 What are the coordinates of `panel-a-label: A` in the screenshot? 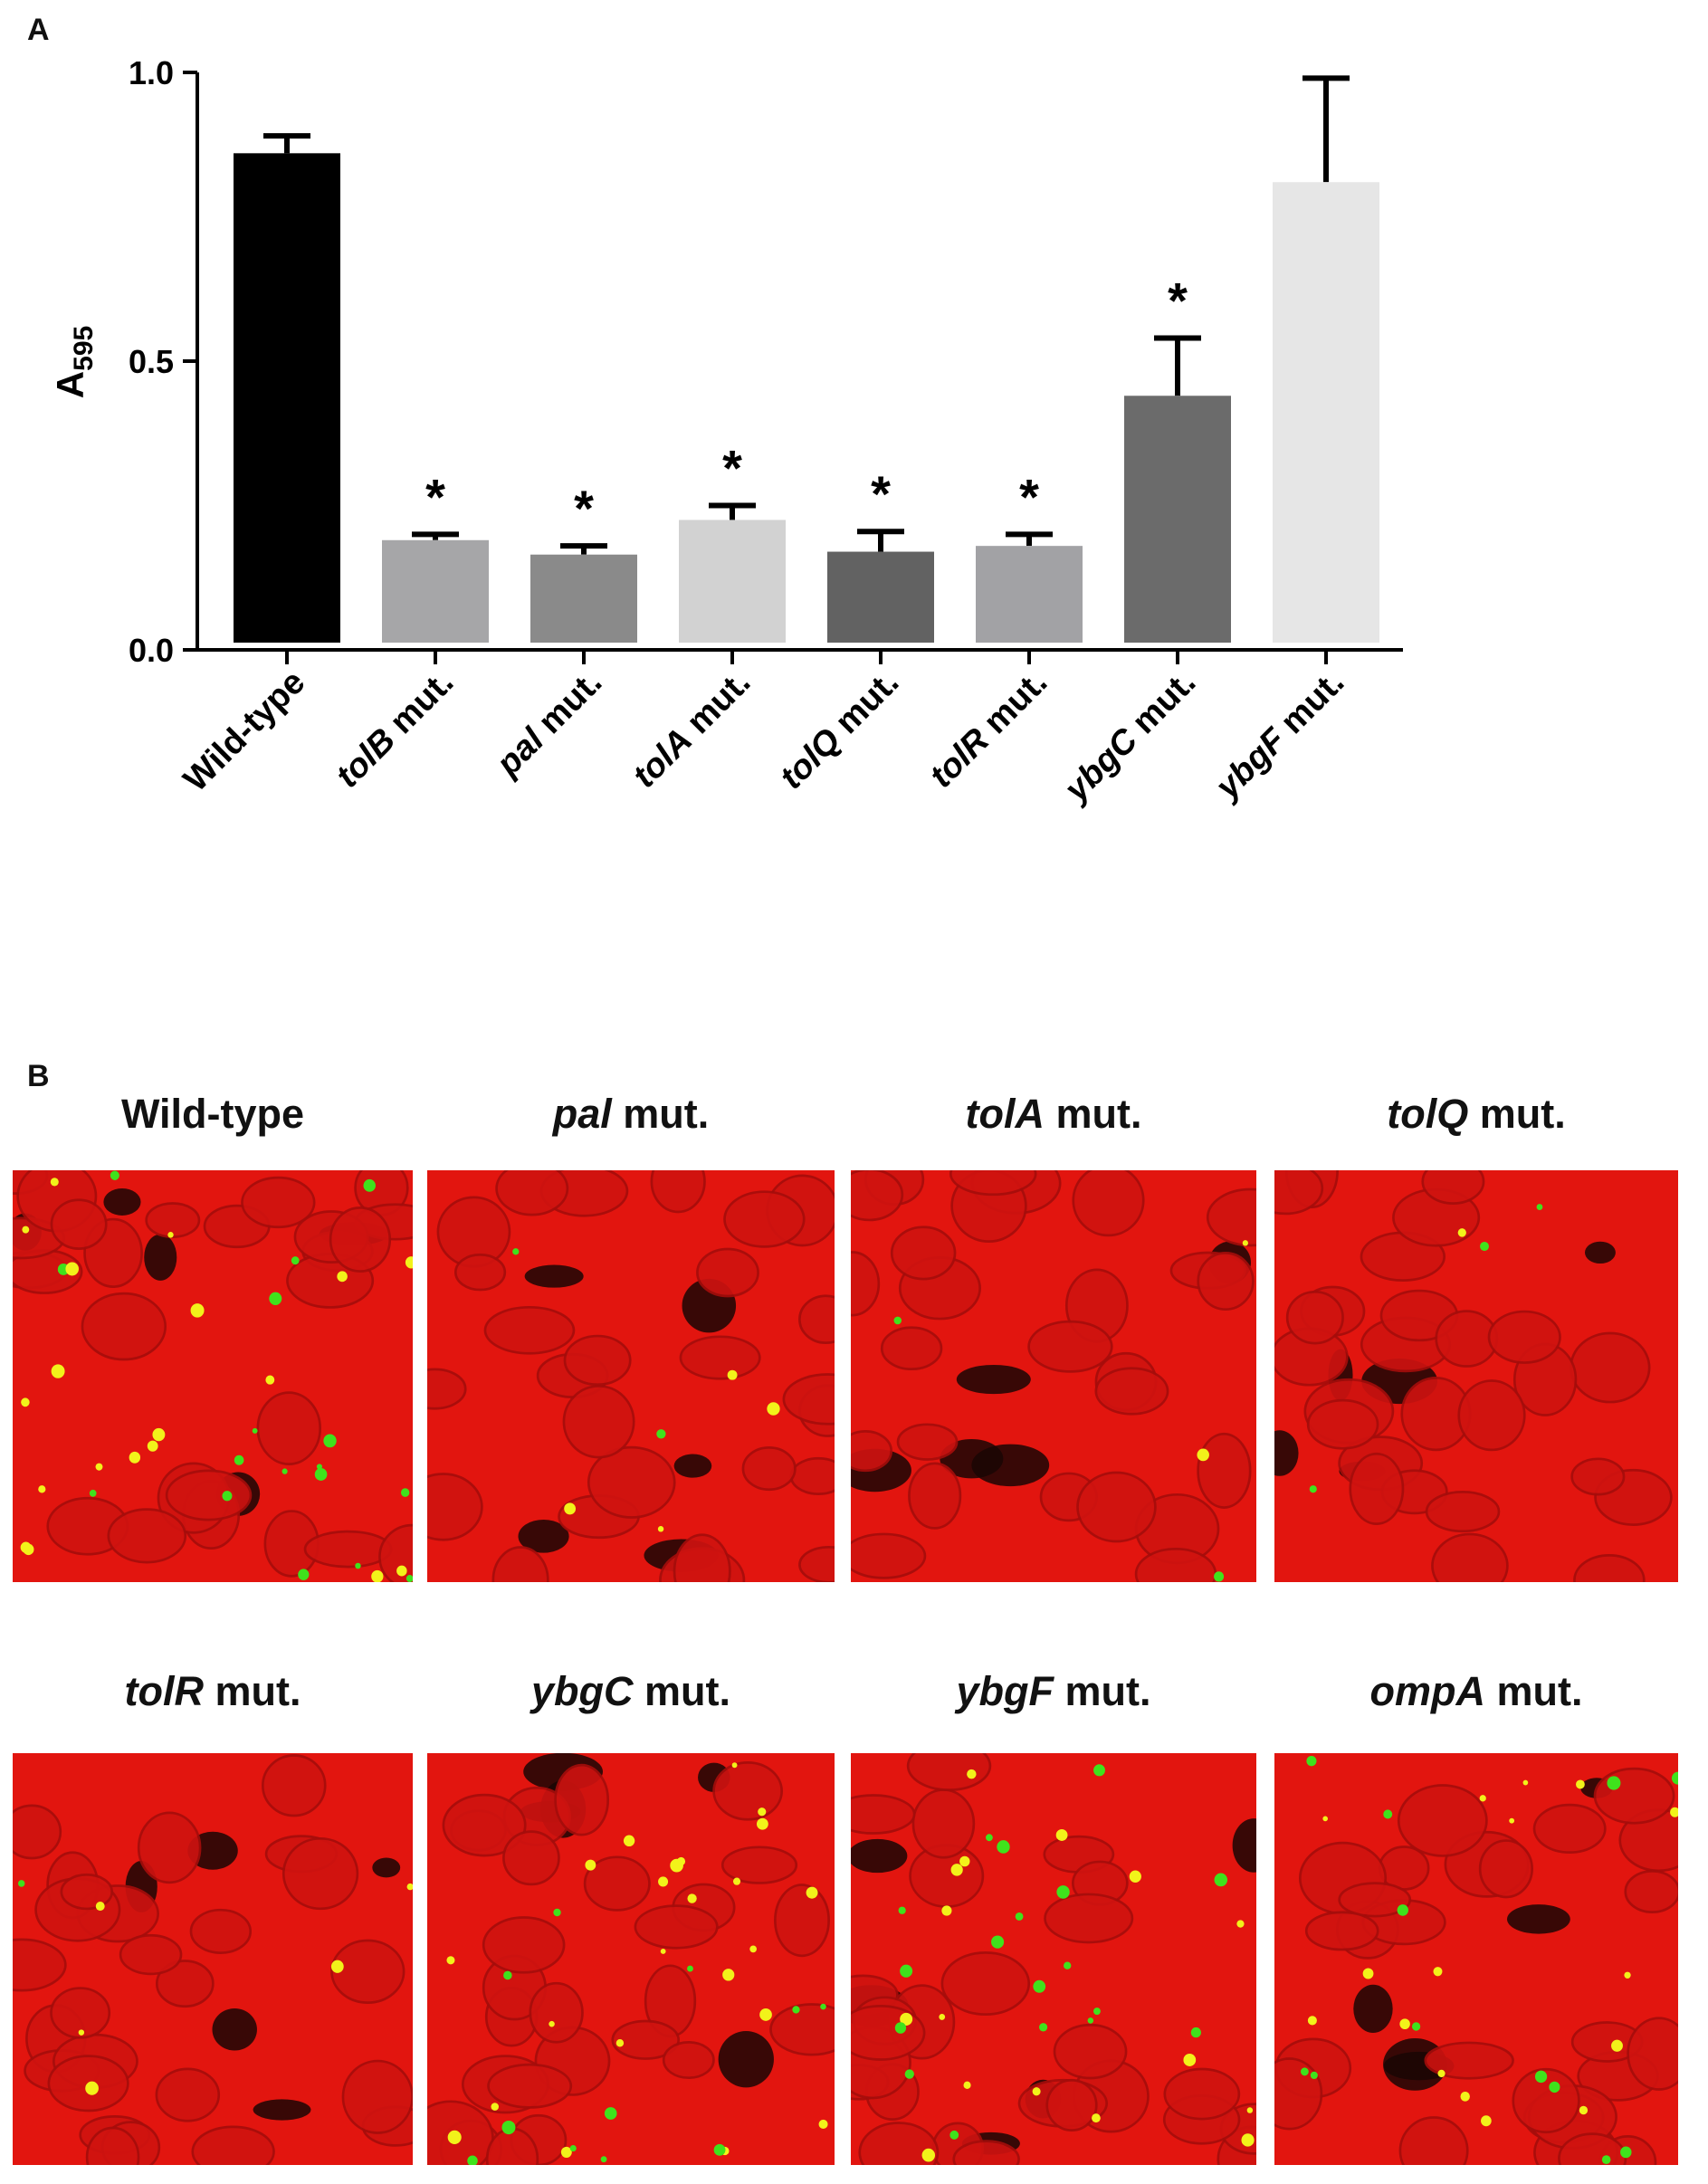 It's located at (38, 30).